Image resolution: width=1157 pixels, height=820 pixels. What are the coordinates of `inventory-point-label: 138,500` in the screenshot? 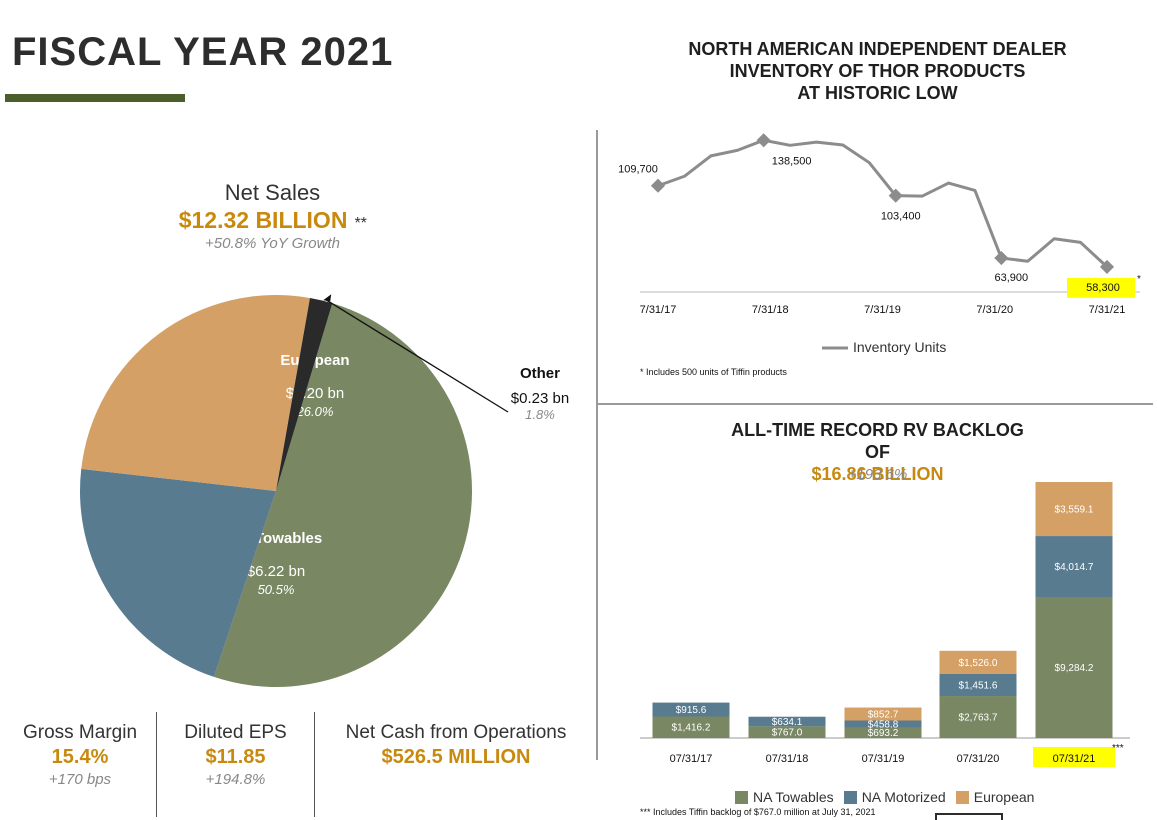 It's located at (792, 161).